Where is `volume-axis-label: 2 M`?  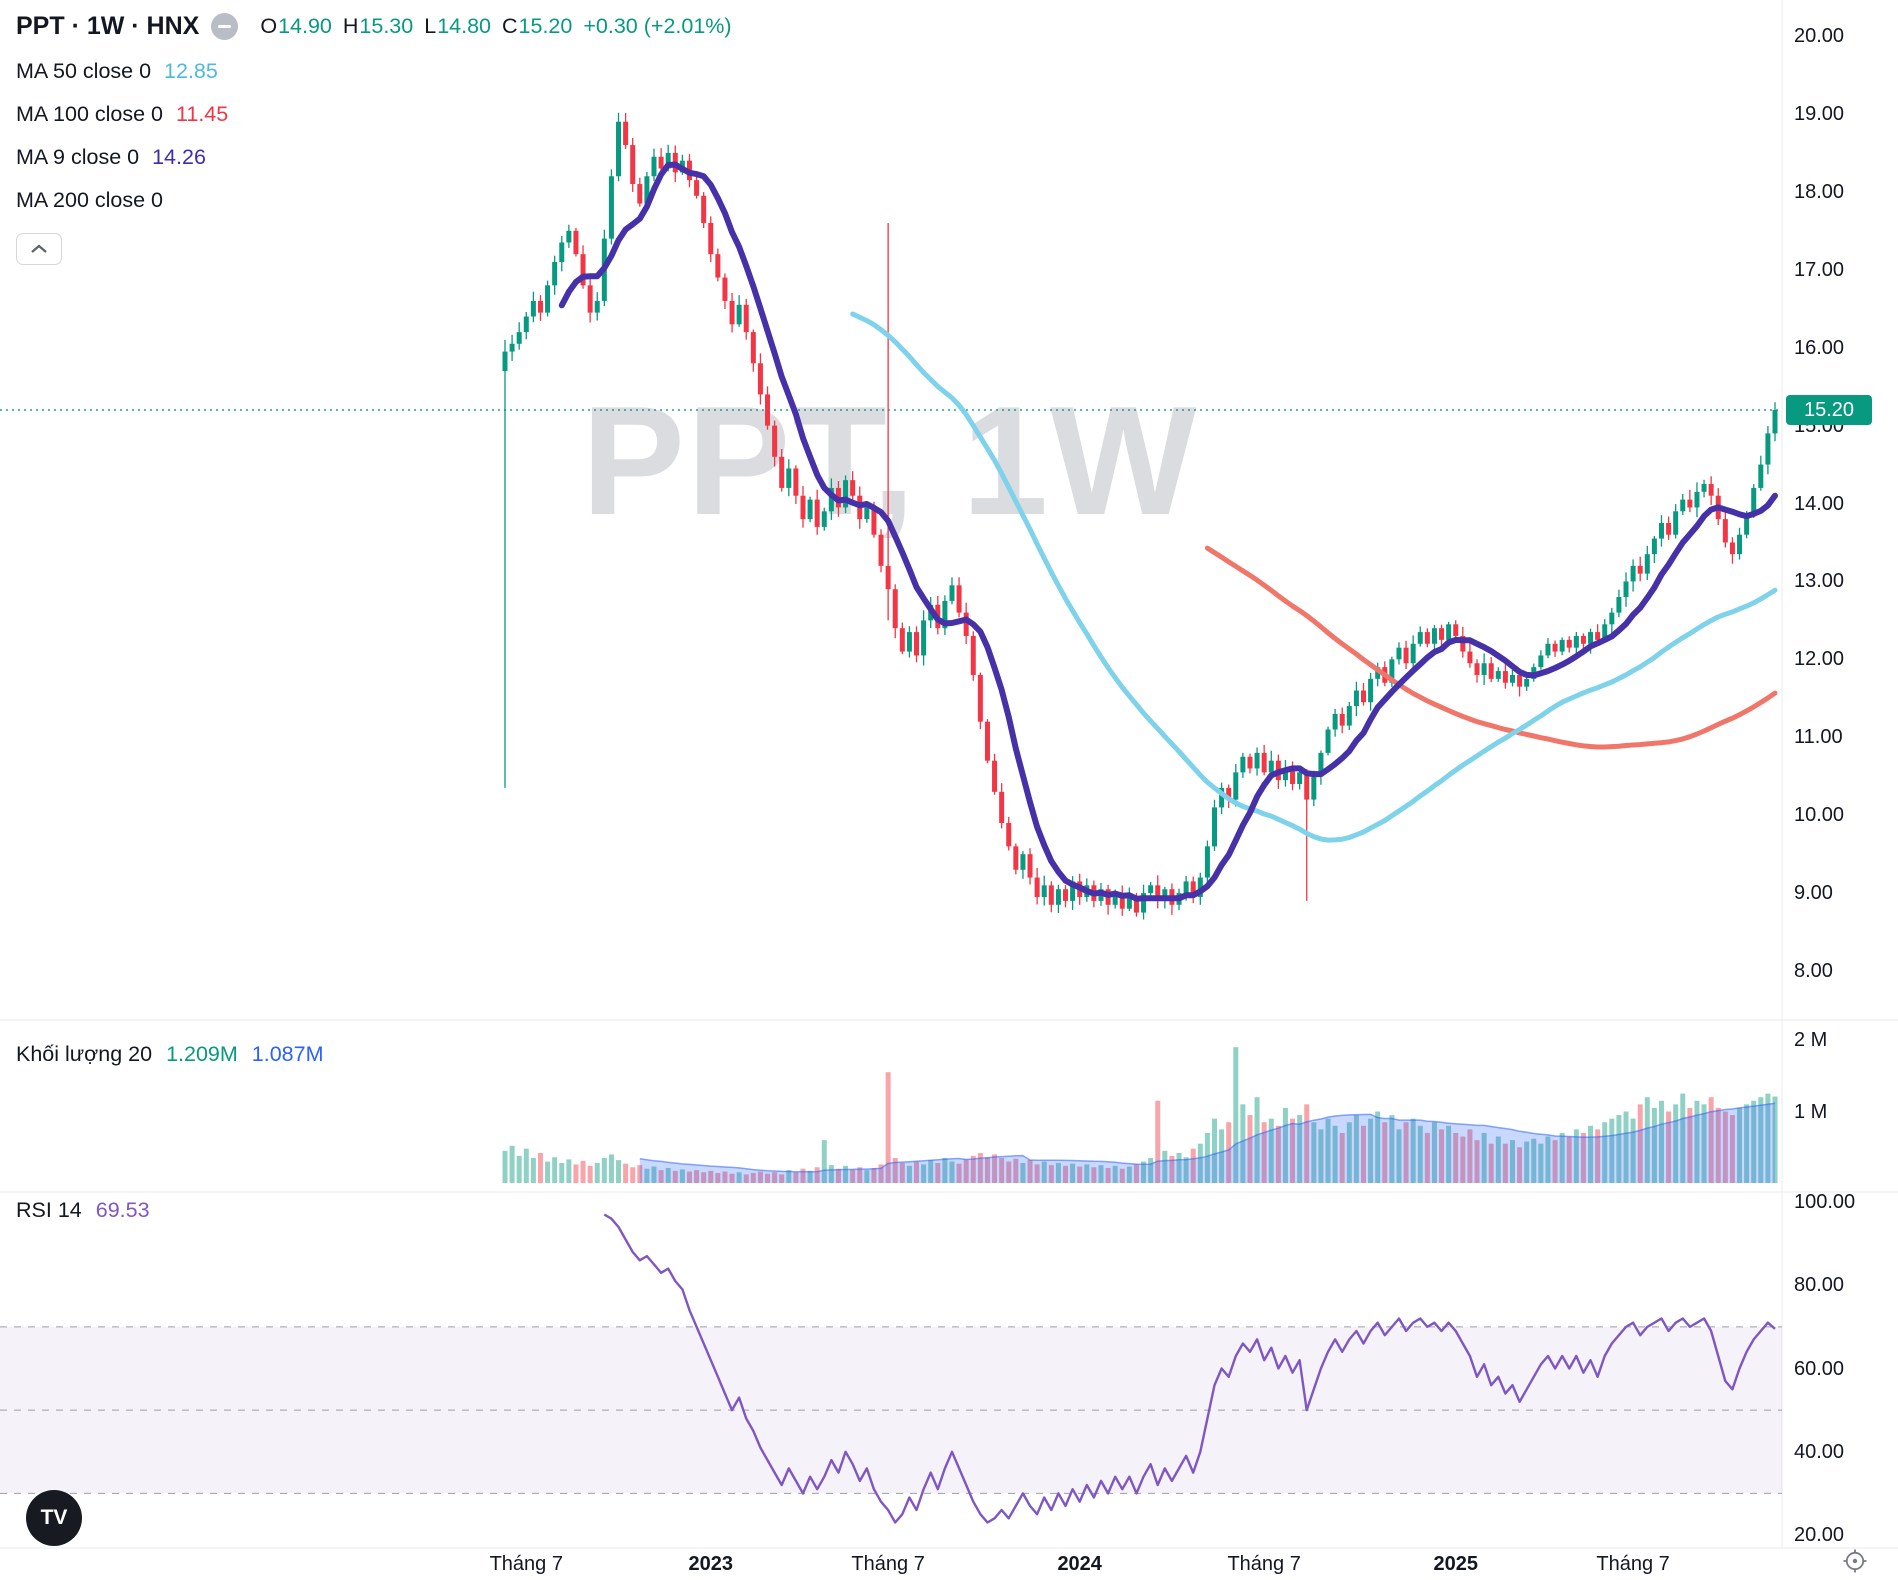 volume-axis-label: 2 M is located at coordinates (1811, 1040).